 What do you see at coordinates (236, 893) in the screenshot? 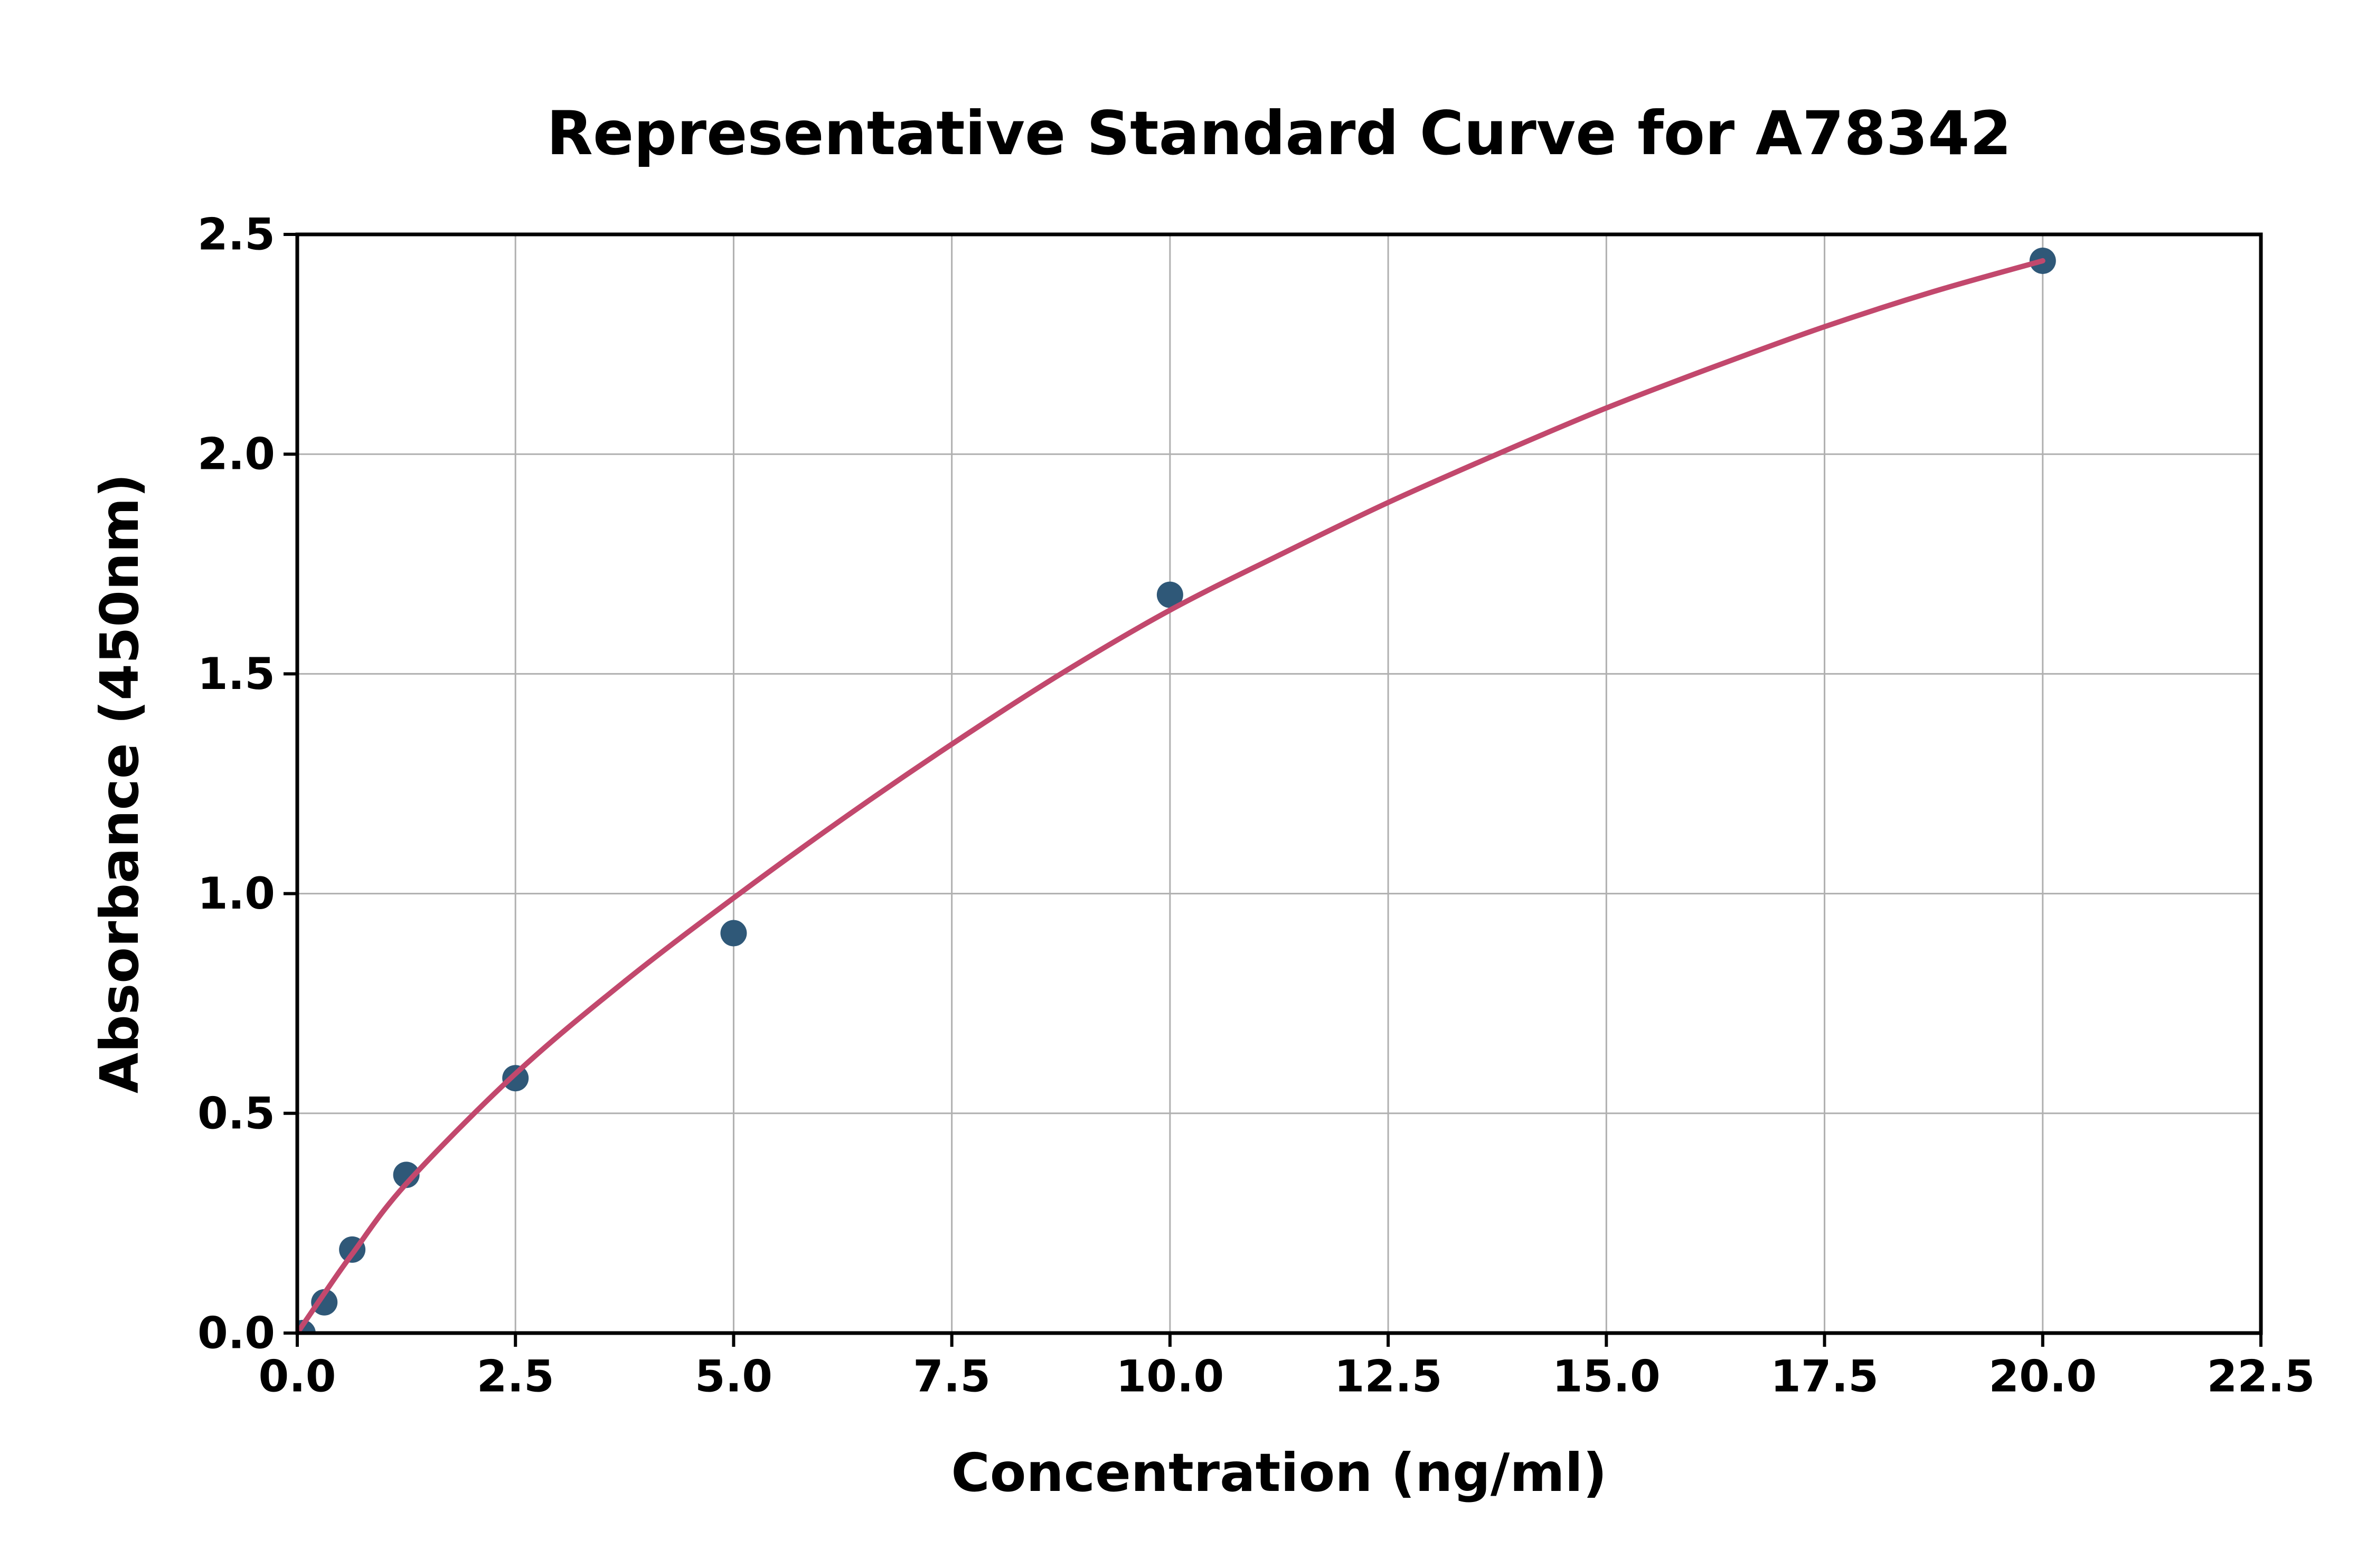
I see `y-tick-label: 1.0` at bounding box center [236, 893].